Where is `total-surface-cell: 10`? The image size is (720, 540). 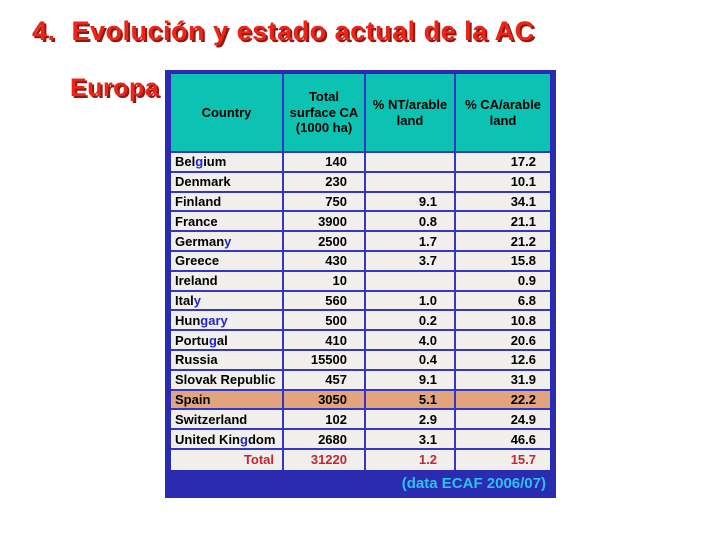 total-surface-cell: 10 is located at coordinates (325, 281).